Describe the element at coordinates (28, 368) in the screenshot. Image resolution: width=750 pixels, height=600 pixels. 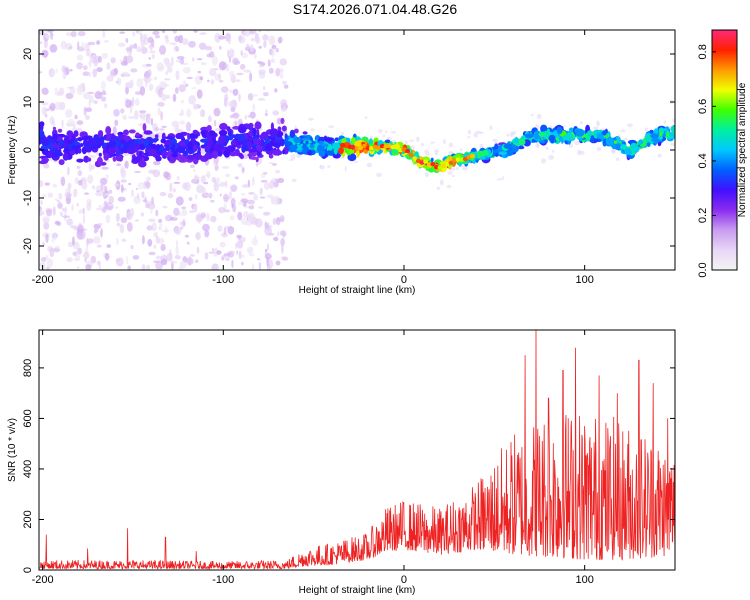
I see `tick-label: 800` at that location.